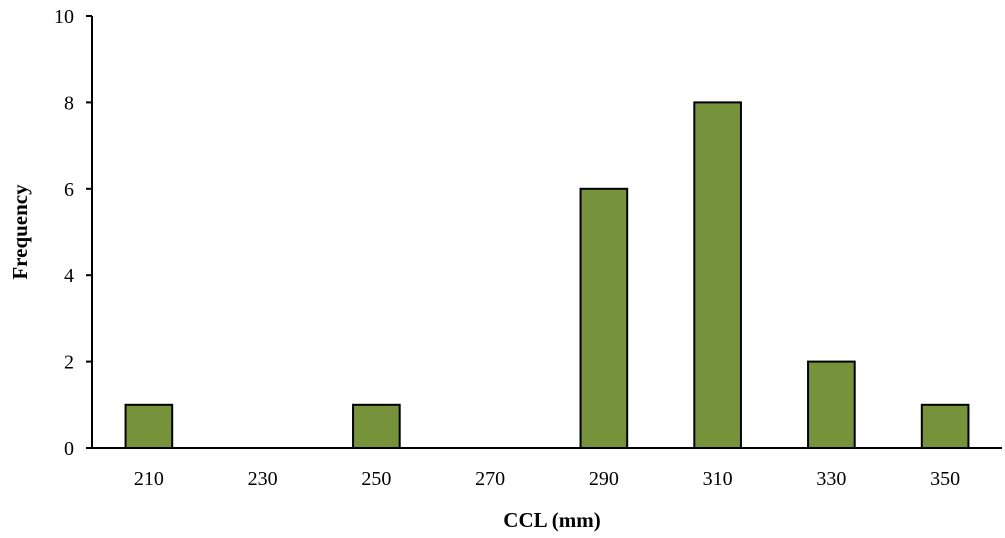 The width and height of the screenshot is (1005, 538). What do you see at coordinates (945, 479) in the screenshot?
I see `x-tick-label: 350` at bounding box center [945, 479].